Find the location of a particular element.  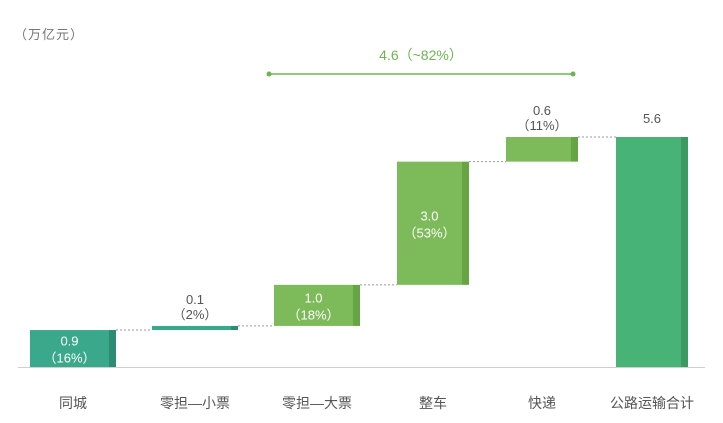

bar-share-label: （18%） is located at coordinates (313, 314).